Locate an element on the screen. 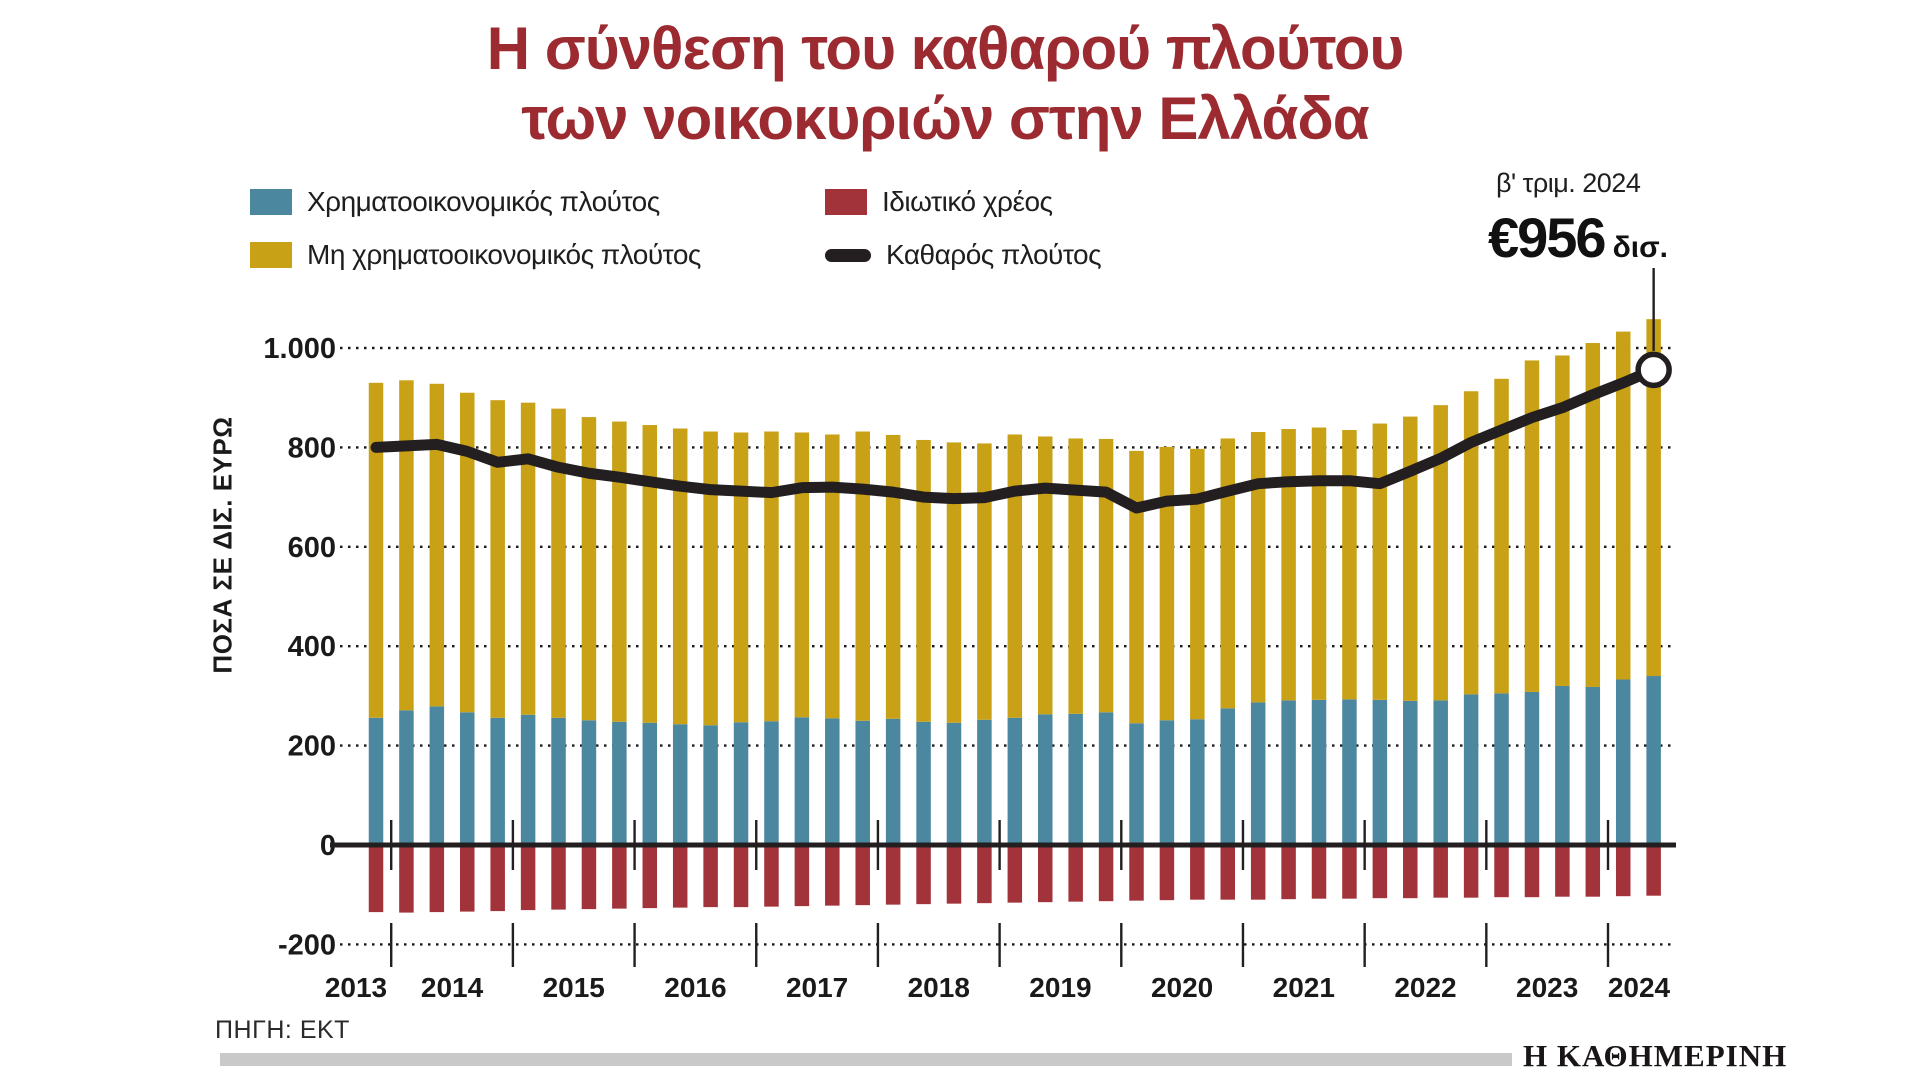 This screenshot has width=1920, height=1080. svg-text: 2019 is located at coordinates (1060, 987).